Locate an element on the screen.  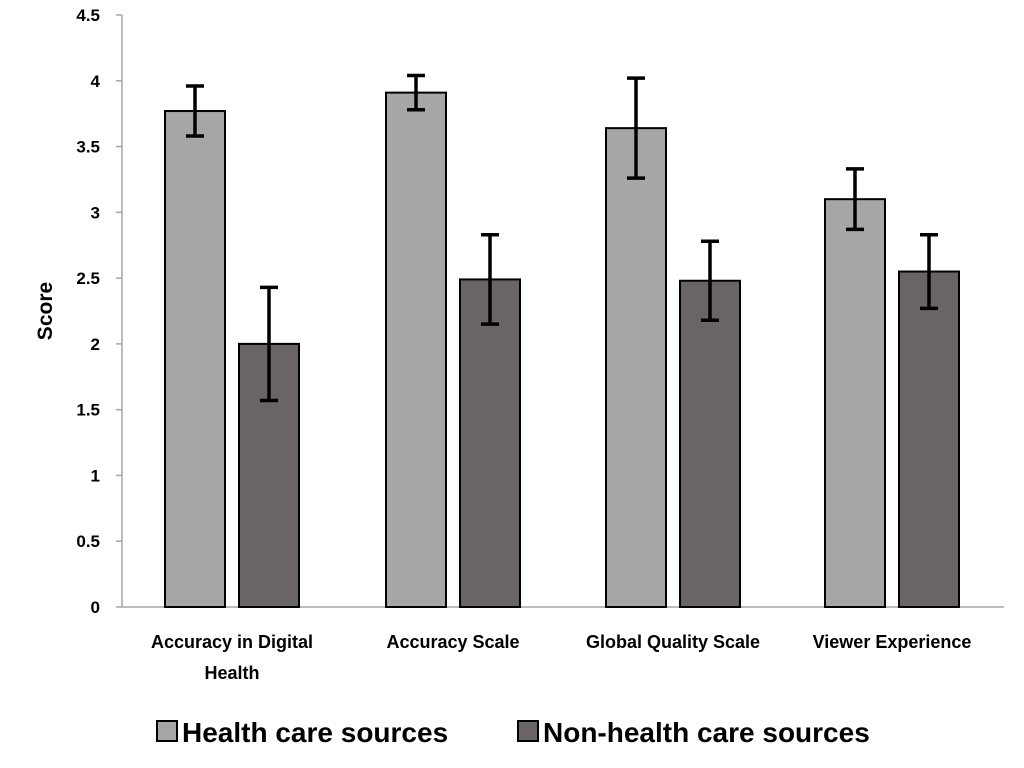
y-tick-label: 0 is located at coordinates (95, 607).